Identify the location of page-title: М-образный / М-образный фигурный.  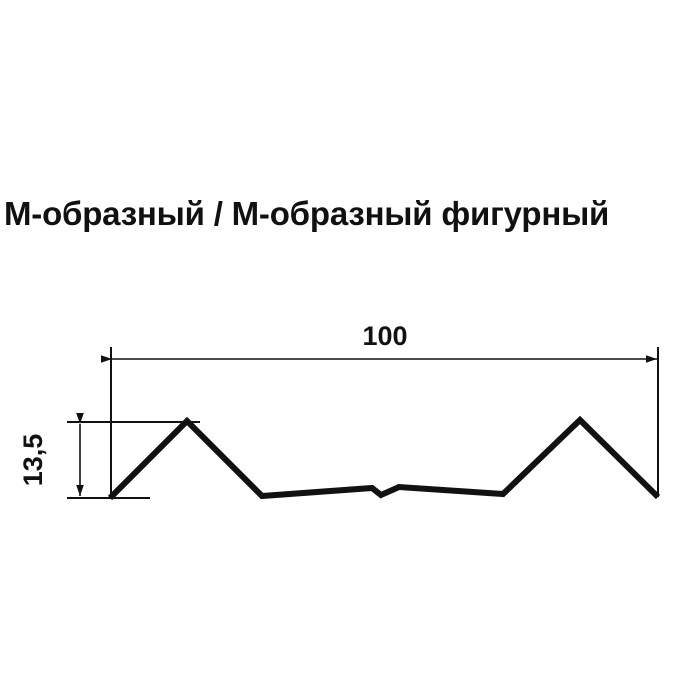
(307, 213).